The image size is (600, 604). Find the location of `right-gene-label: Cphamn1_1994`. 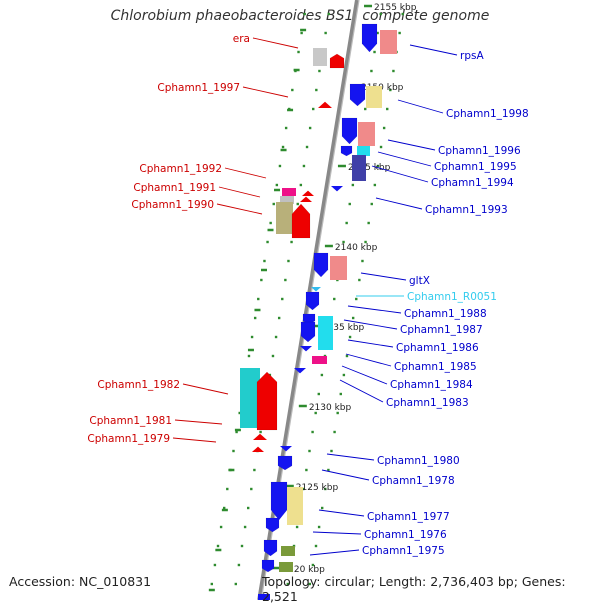

right-gene-label: Cphamn1_1994 is located at coordinates (472, 183).